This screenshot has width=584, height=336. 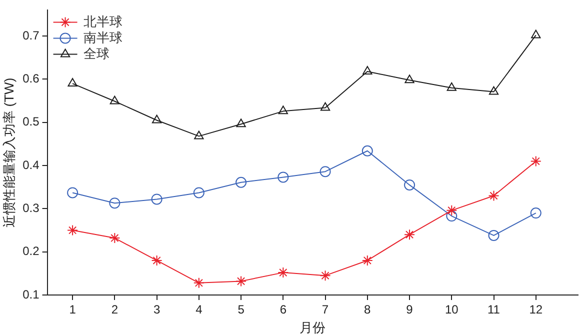 What do you see at coordinates (31, 251) in the screenshot?
I see `y-tick-label: 0.2` at bounding box center [31, 251].